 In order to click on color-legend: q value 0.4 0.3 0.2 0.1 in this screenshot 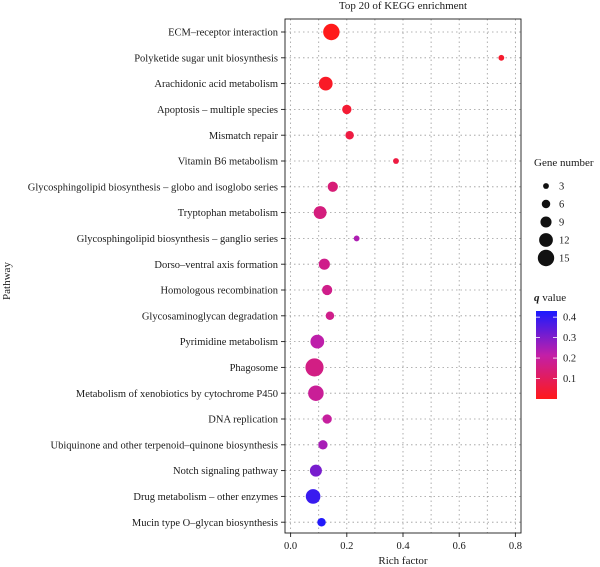, I will do `click(555, 345)`.